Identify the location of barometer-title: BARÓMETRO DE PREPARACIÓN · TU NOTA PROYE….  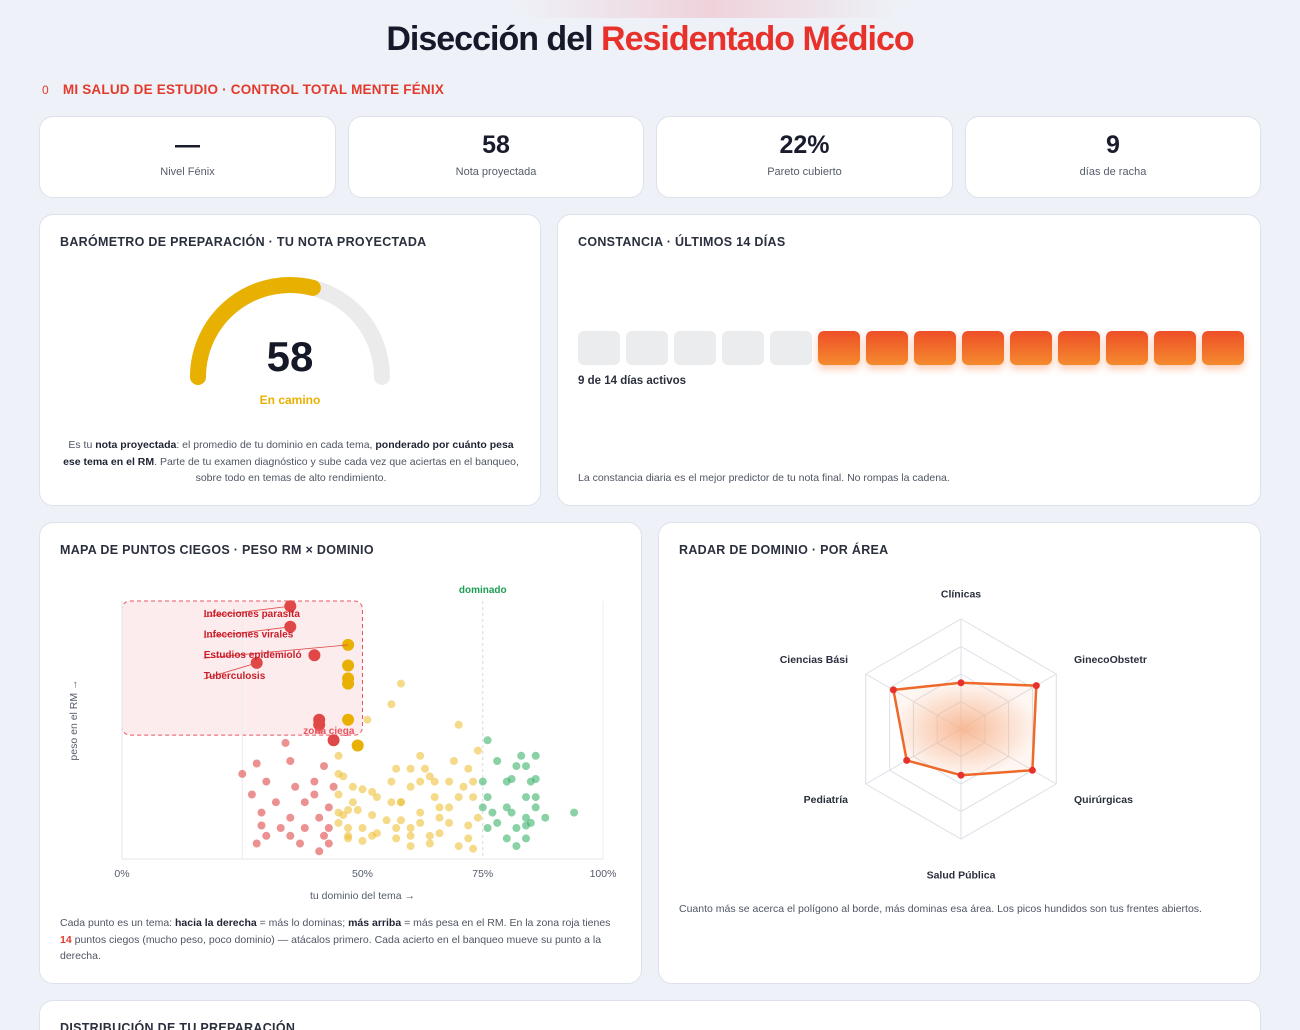
(243, 242).